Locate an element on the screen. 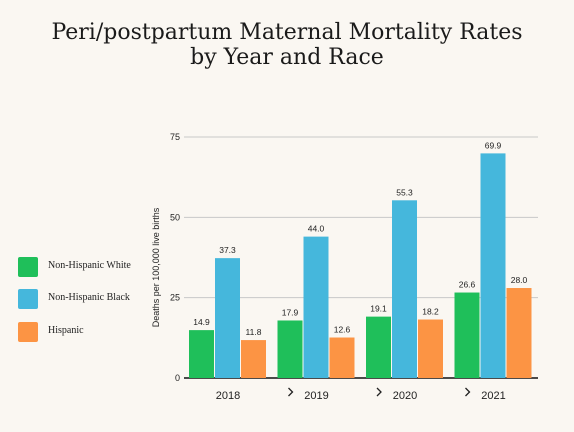  y-tick-label: 50 is located at coordinates (175, 217).